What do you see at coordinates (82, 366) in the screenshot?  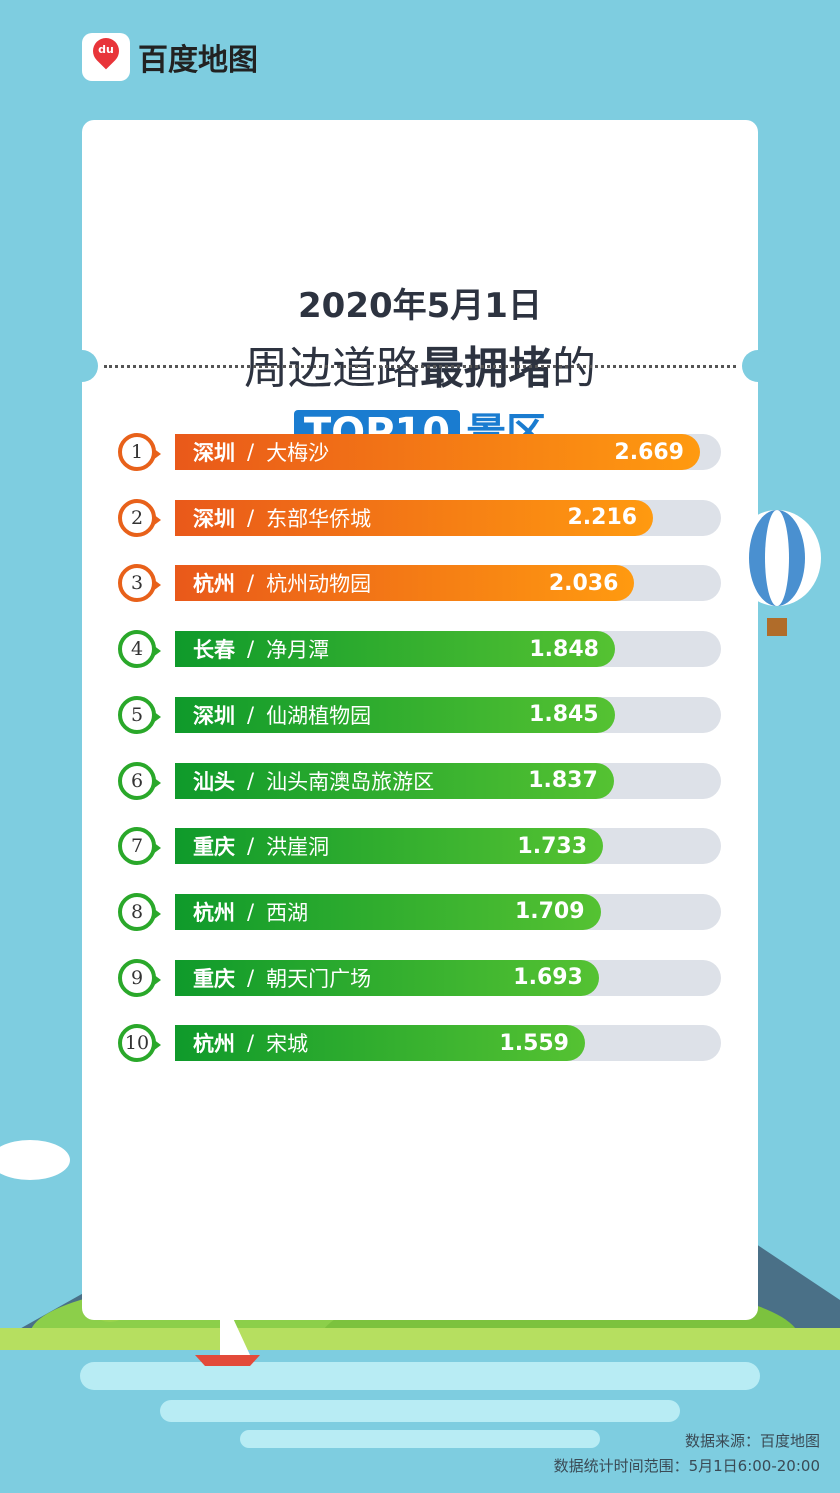 I see `card-notch-left` at bounding box center [82, 366].